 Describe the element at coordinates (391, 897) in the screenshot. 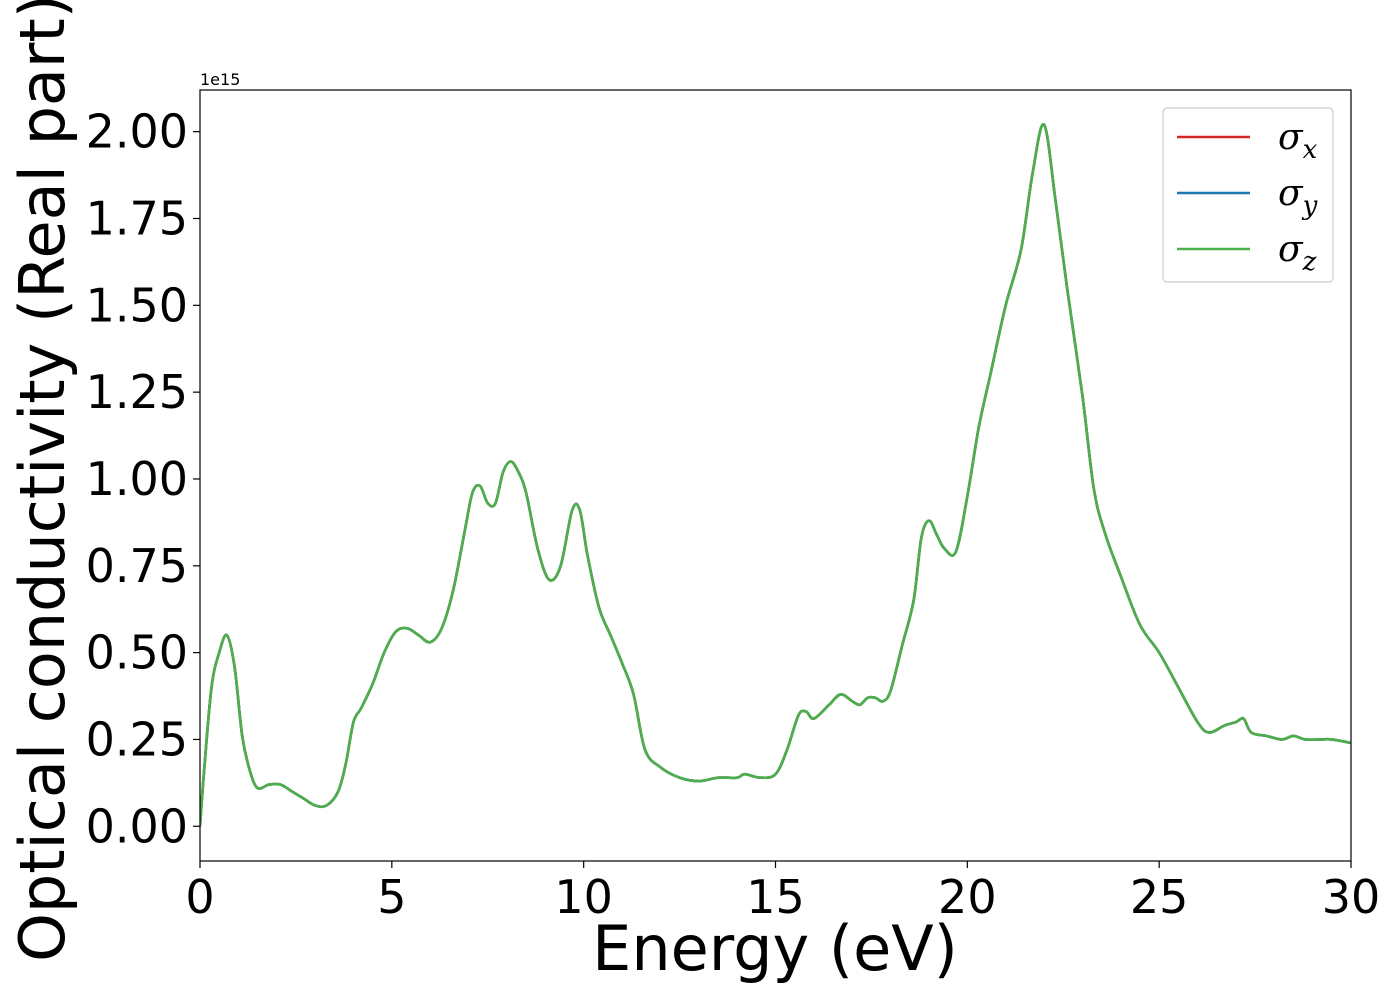

I see `x-tick-label: 5` at that location.